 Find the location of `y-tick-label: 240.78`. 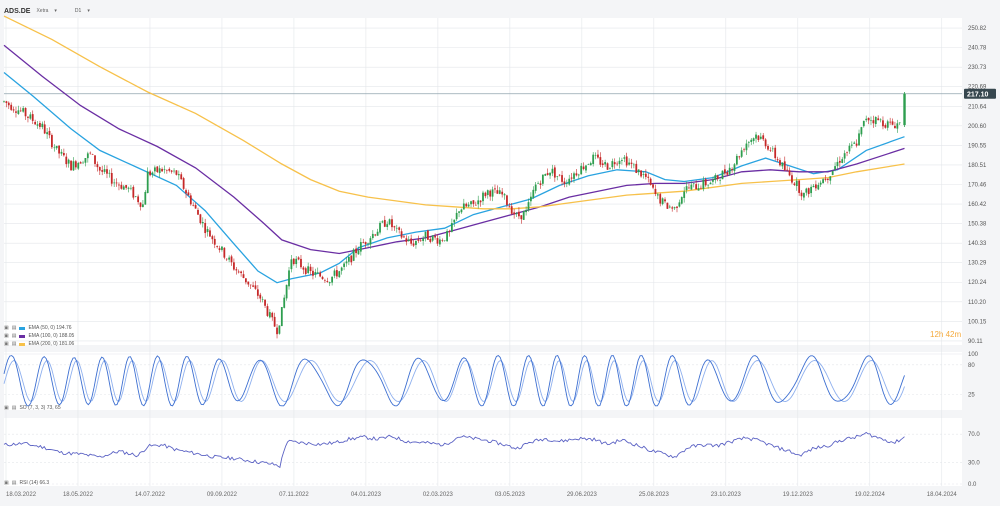

y-tick-label: 240.78 is located at coordinates (977, 49).